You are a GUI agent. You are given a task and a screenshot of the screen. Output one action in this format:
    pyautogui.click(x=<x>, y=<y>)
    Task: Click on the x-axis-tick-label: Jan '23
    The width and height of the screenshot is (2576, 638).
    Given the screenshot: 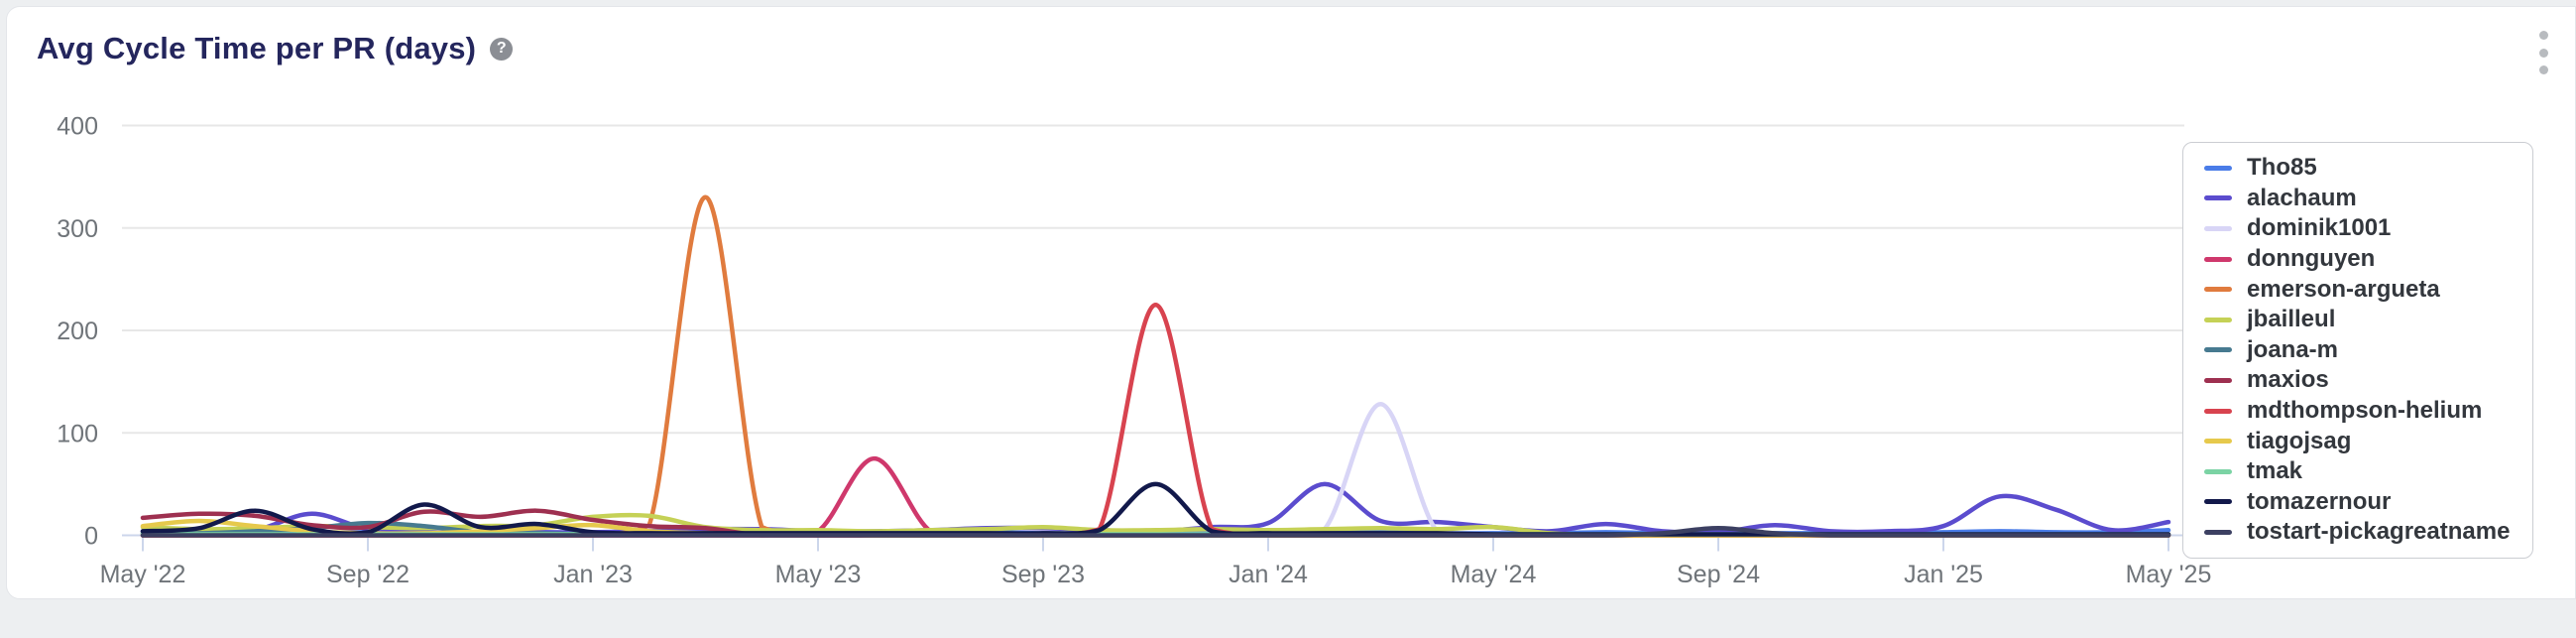 What is the action you would take?
    pyautogui.click(x=593, y=574)
    